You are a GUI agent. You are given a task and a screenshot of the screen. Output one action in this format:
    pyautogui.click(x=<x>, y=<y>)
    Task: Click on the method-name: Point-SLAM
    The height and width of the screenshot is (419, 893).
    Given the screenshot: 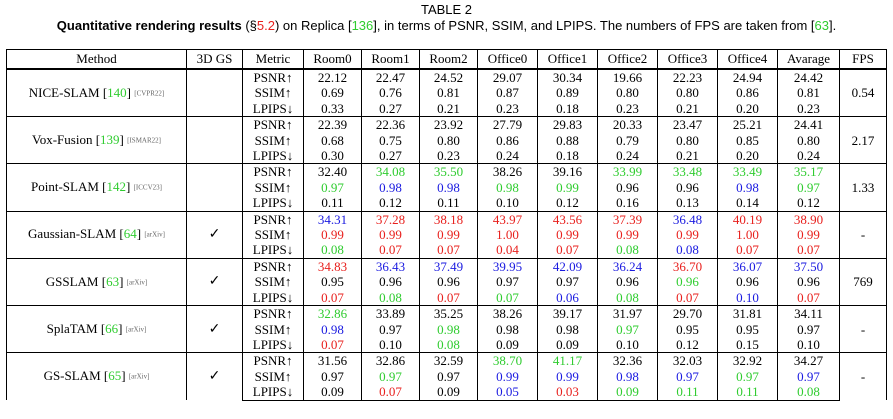 What is the action you would take?
    pyautogui.click(x=65, y=187)
    